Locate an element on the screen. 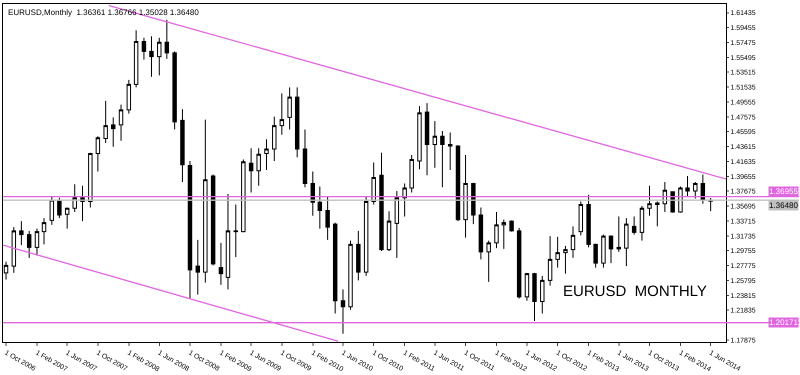 Image resolution: width=800 pixels, height=375 pixels. annotation: EURUSD MONTHLY is located at coordinates (635, 291).